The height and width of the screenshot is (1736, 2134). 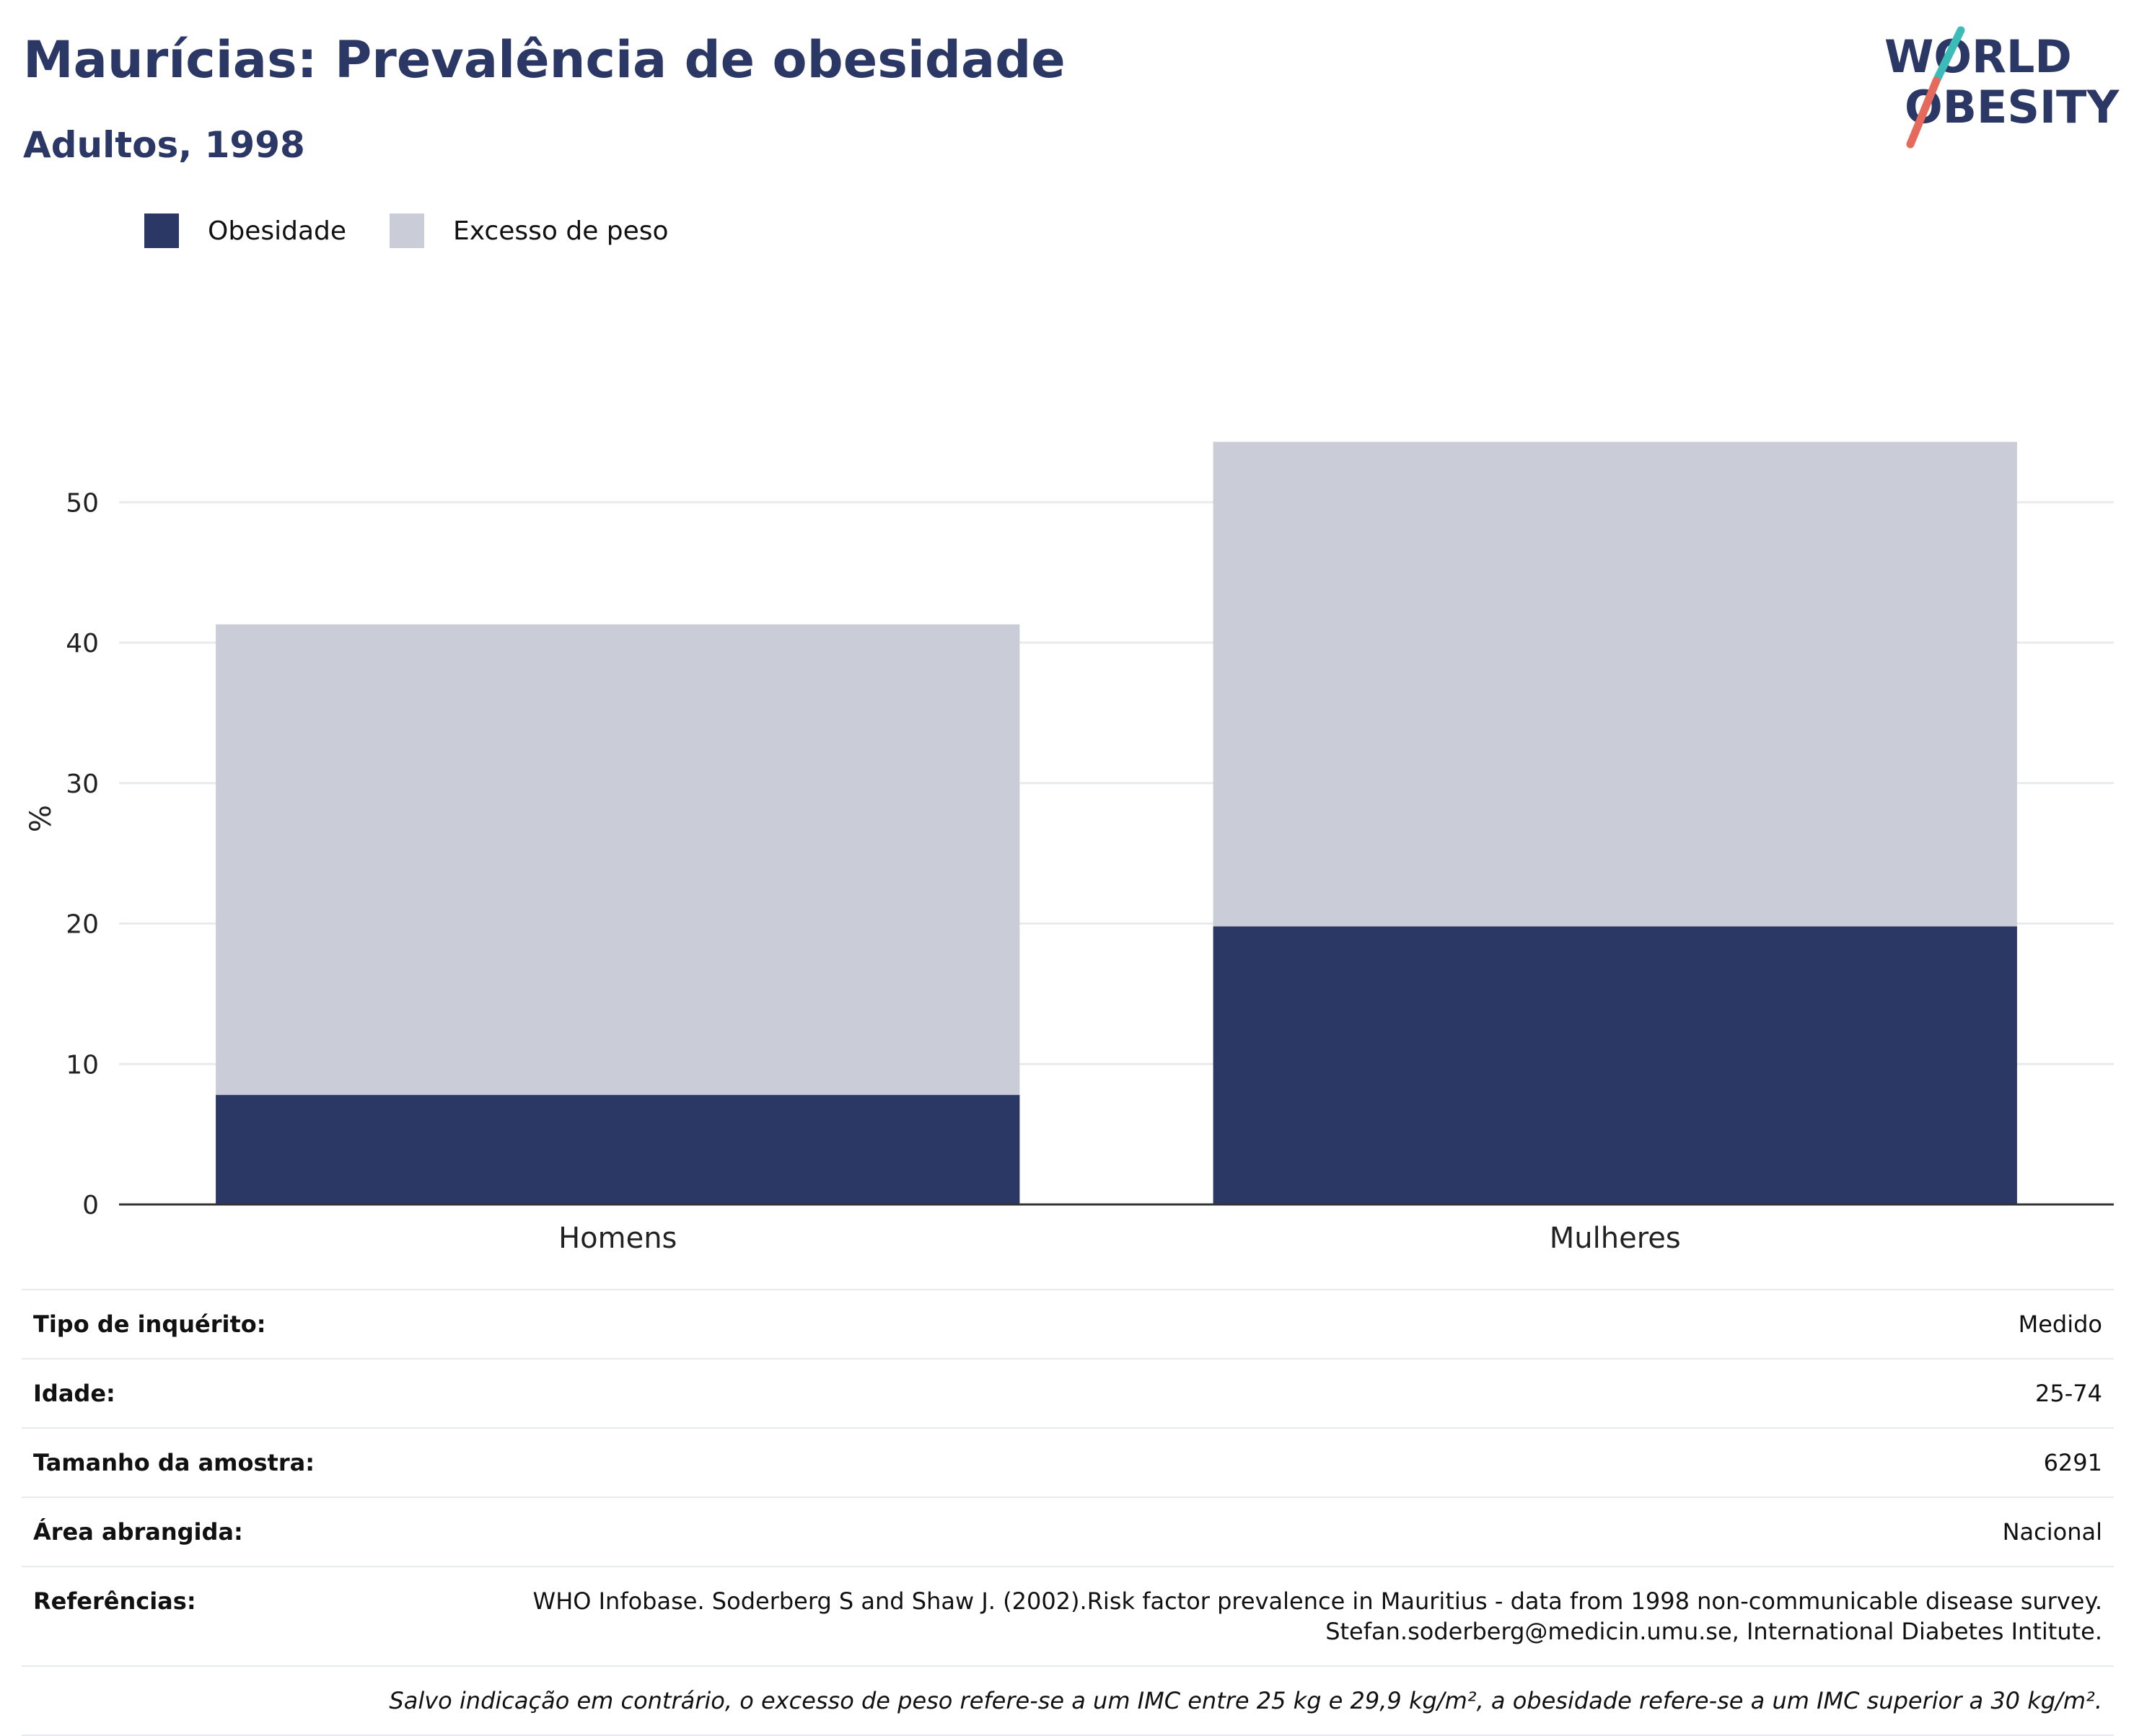 What do you see at coordinates (1615, 1238) in the screenshot?
I see `x-tick-label: Mulheres` at bounding box center [1615, 1238].